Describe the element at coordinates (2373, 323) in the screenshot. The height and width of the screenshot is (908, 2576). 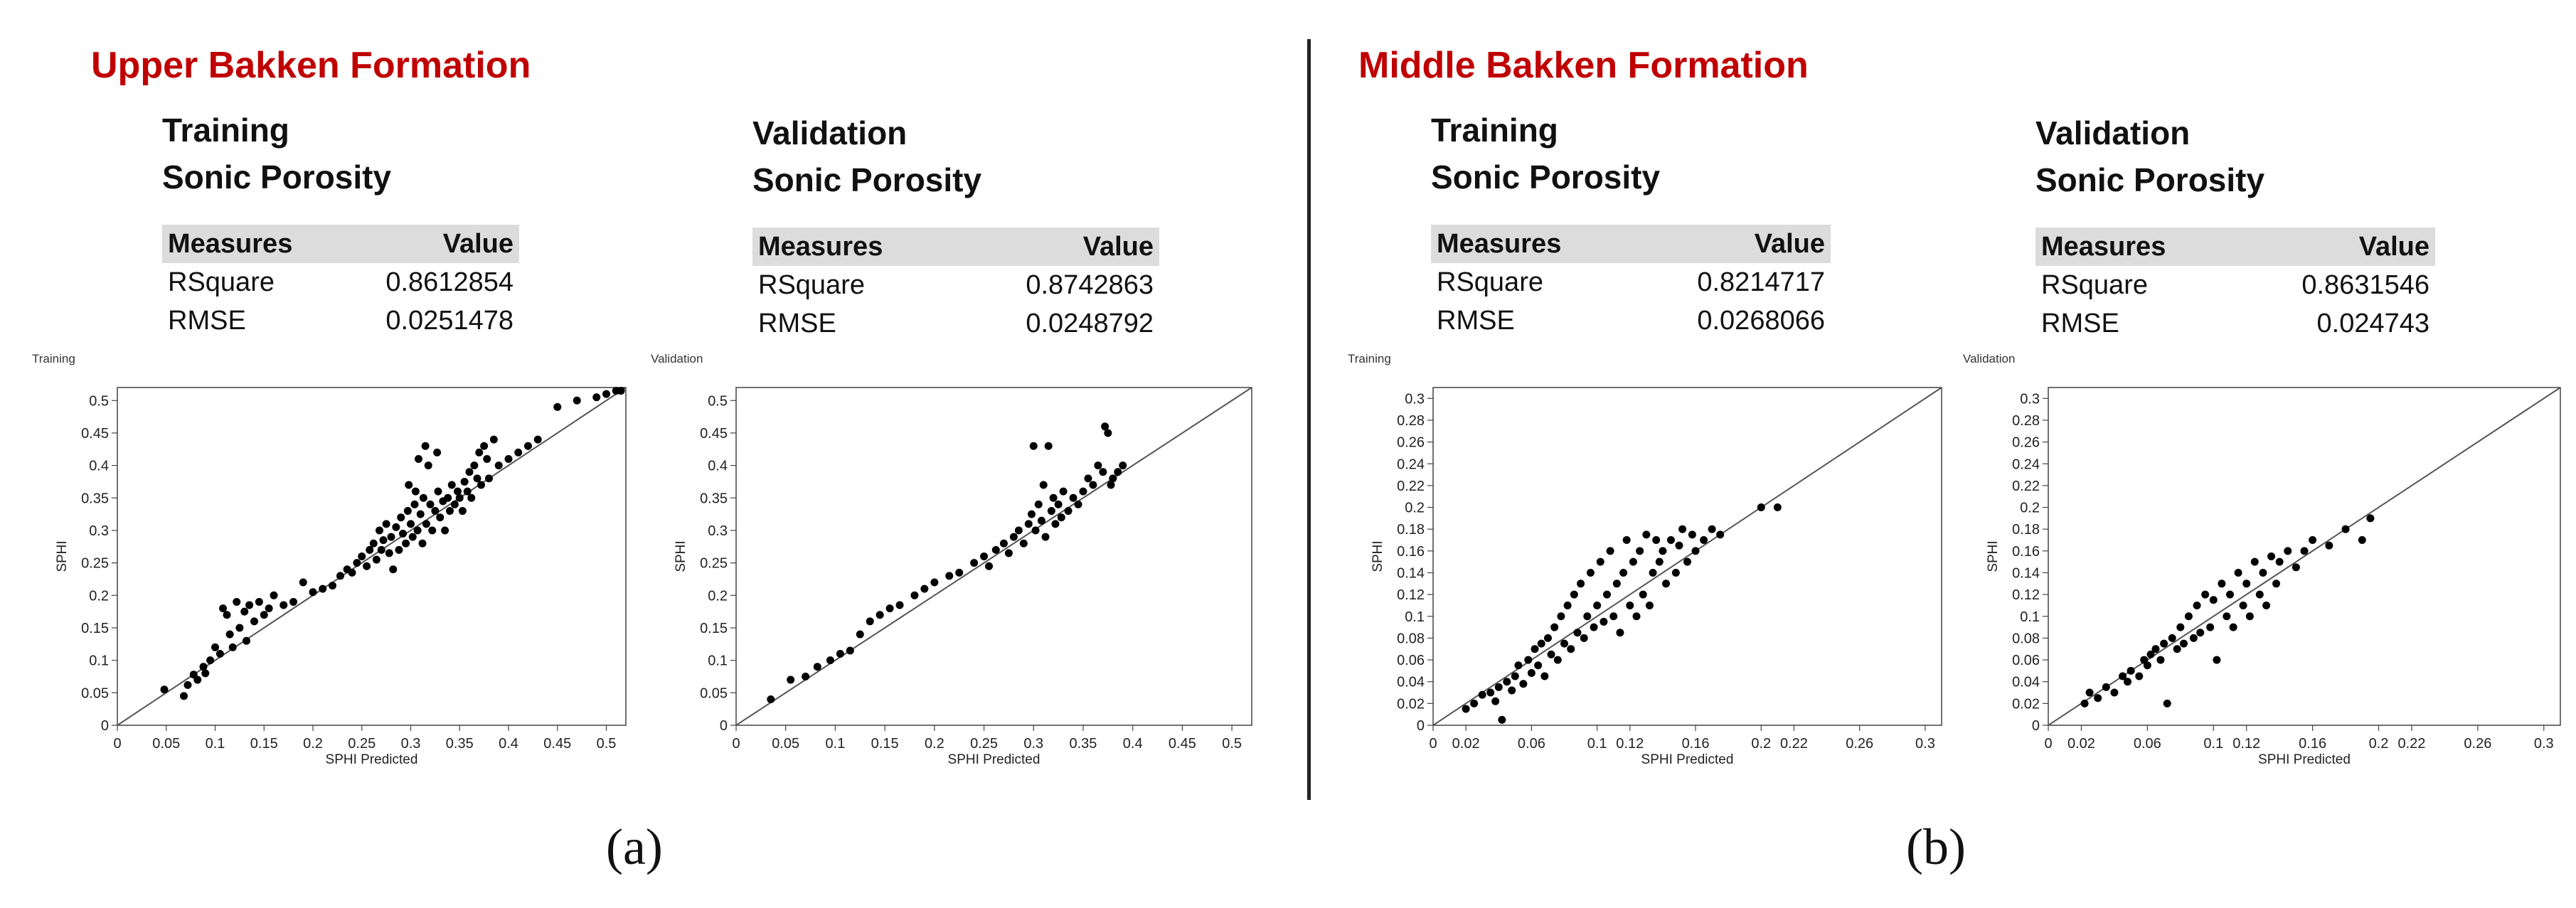
I see `measure-value: 0.024743` at that location.